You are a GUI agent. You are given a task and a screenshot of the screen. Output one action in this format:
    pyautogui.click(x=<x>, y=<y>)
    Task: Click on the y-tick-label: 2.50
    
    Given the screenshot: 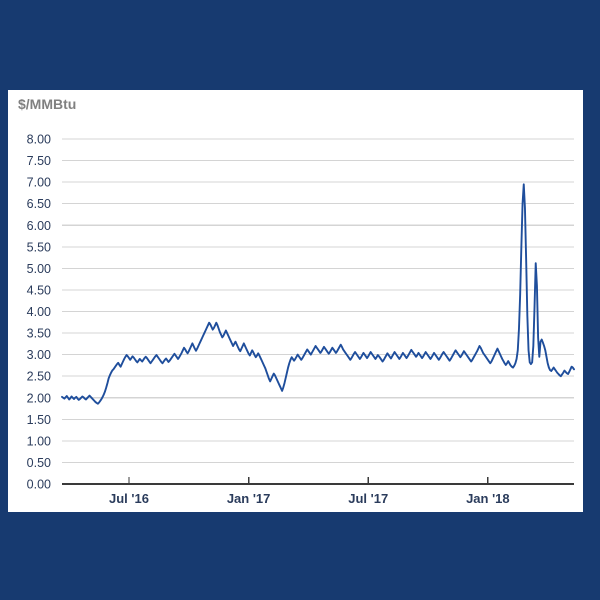 What is the action you would take?
    pyautogui.click(x=39, y=377)
    